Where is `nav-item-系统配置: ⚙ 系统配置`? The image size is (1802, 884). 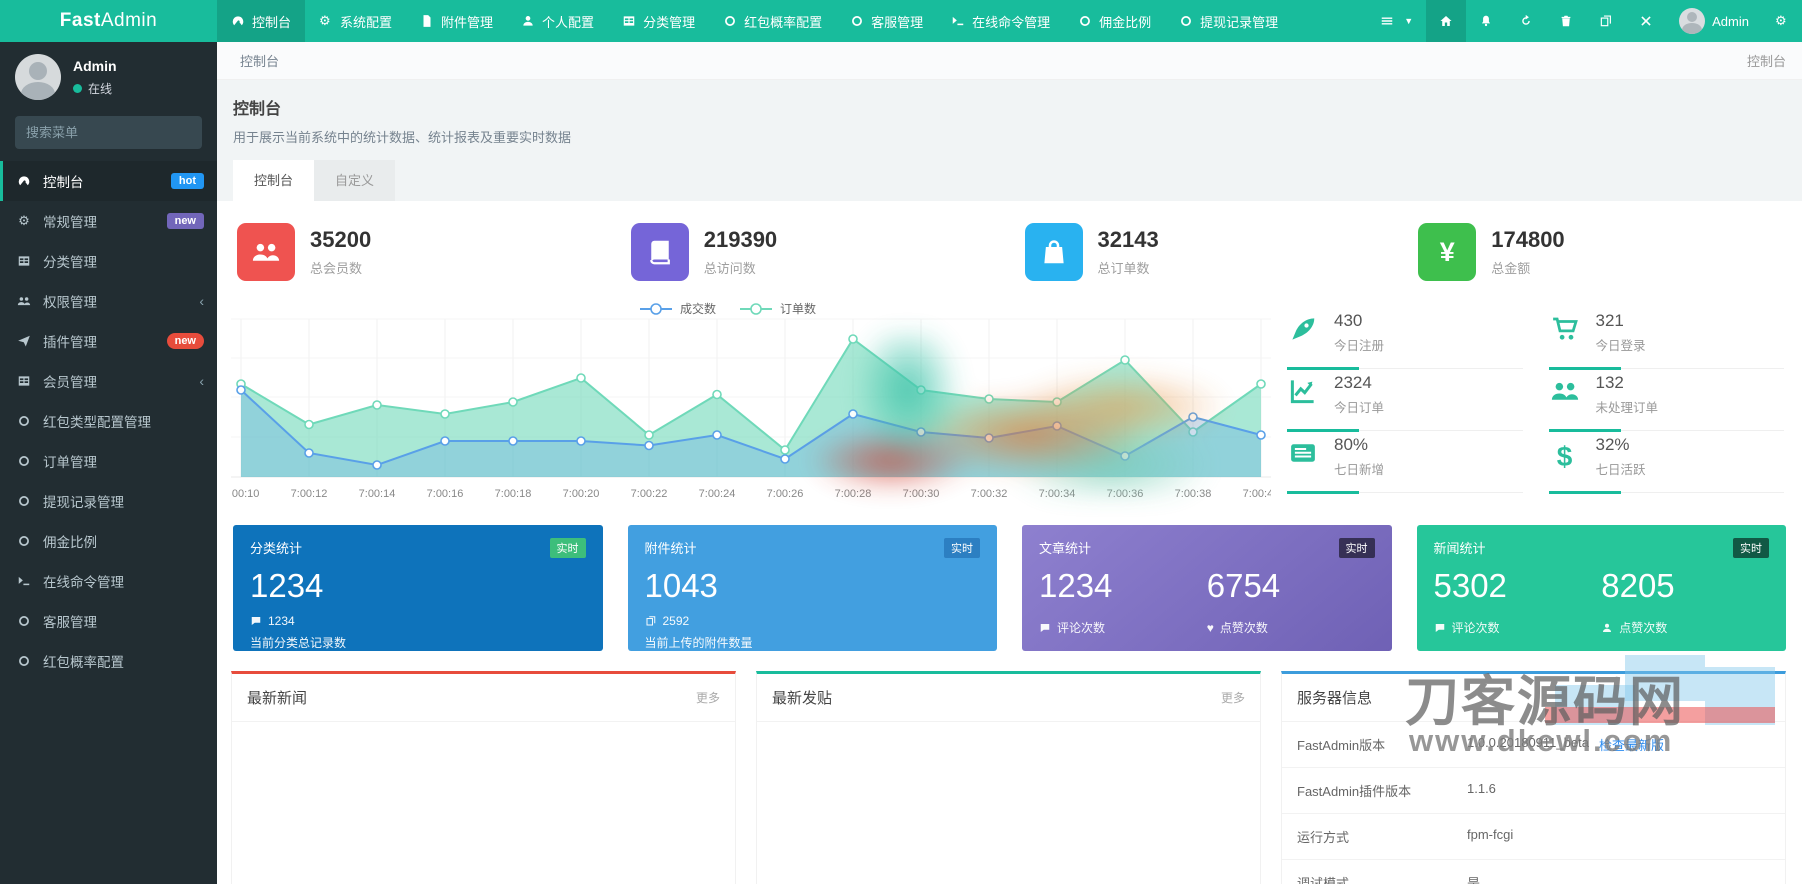 nav-item-系统配置: ⚙ 系统配置 is located at coordinates (355, 21).